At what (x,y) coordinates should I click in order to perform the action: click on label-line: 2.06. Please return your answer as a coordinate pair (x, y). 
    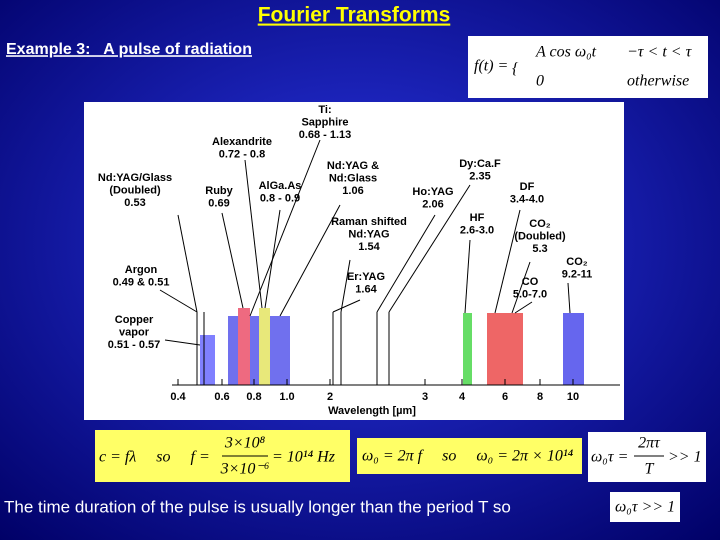
    Looking at the image, I should click on (432, 204).